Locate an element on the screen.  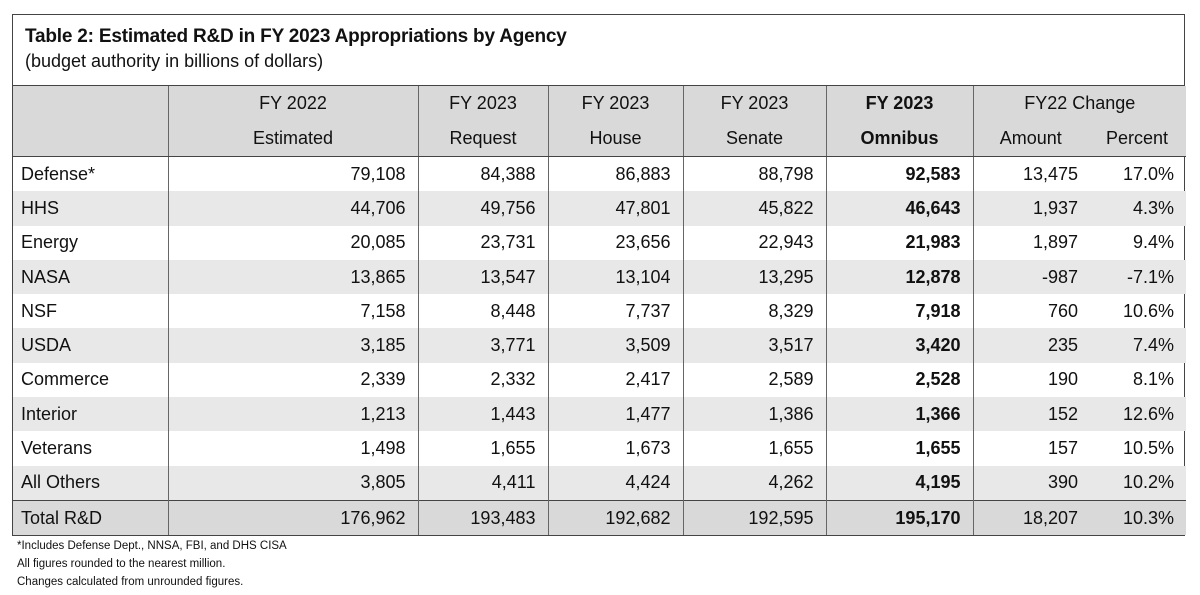
cell-change-percent: 17.0% is located at coordinates (1148, 173).